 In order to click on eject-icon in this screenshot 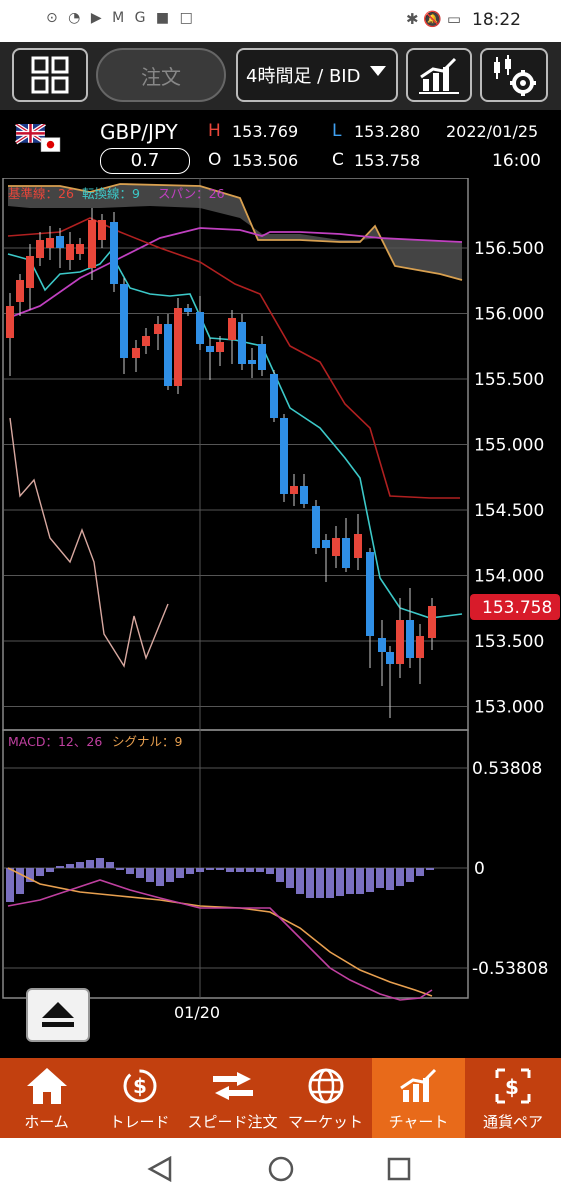, I will do `click(58, 1014)`.